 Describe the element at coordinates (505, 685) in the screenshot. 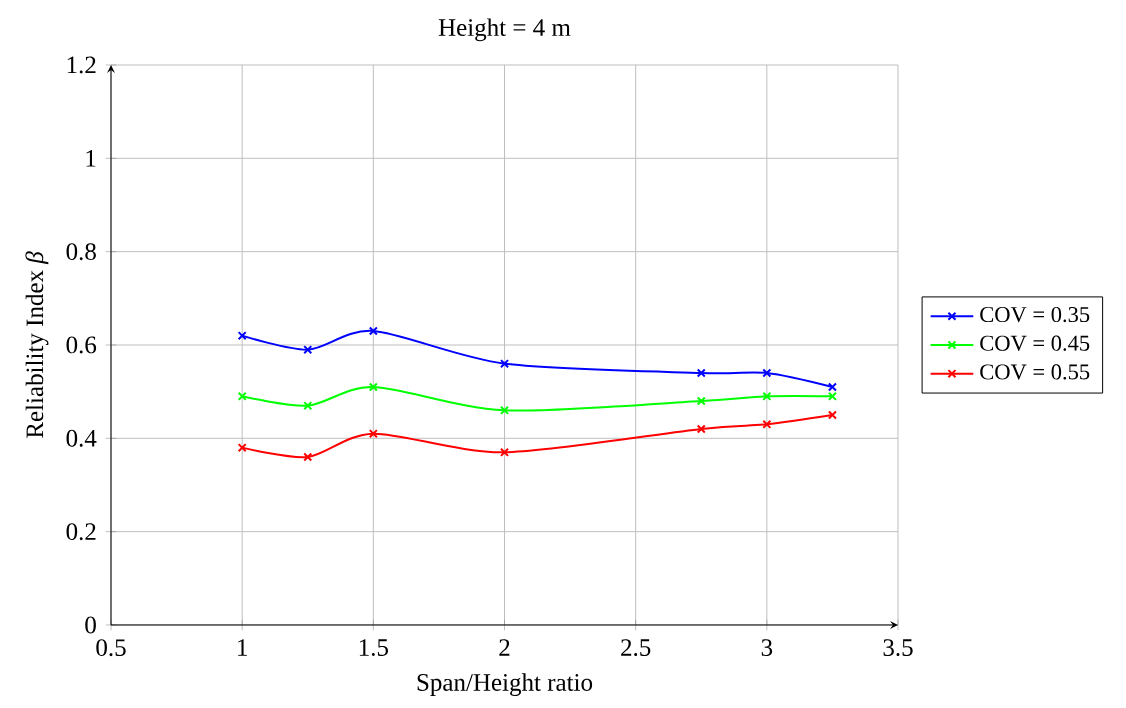

I see `x-axis-title: Span/Height ratio` at that location.